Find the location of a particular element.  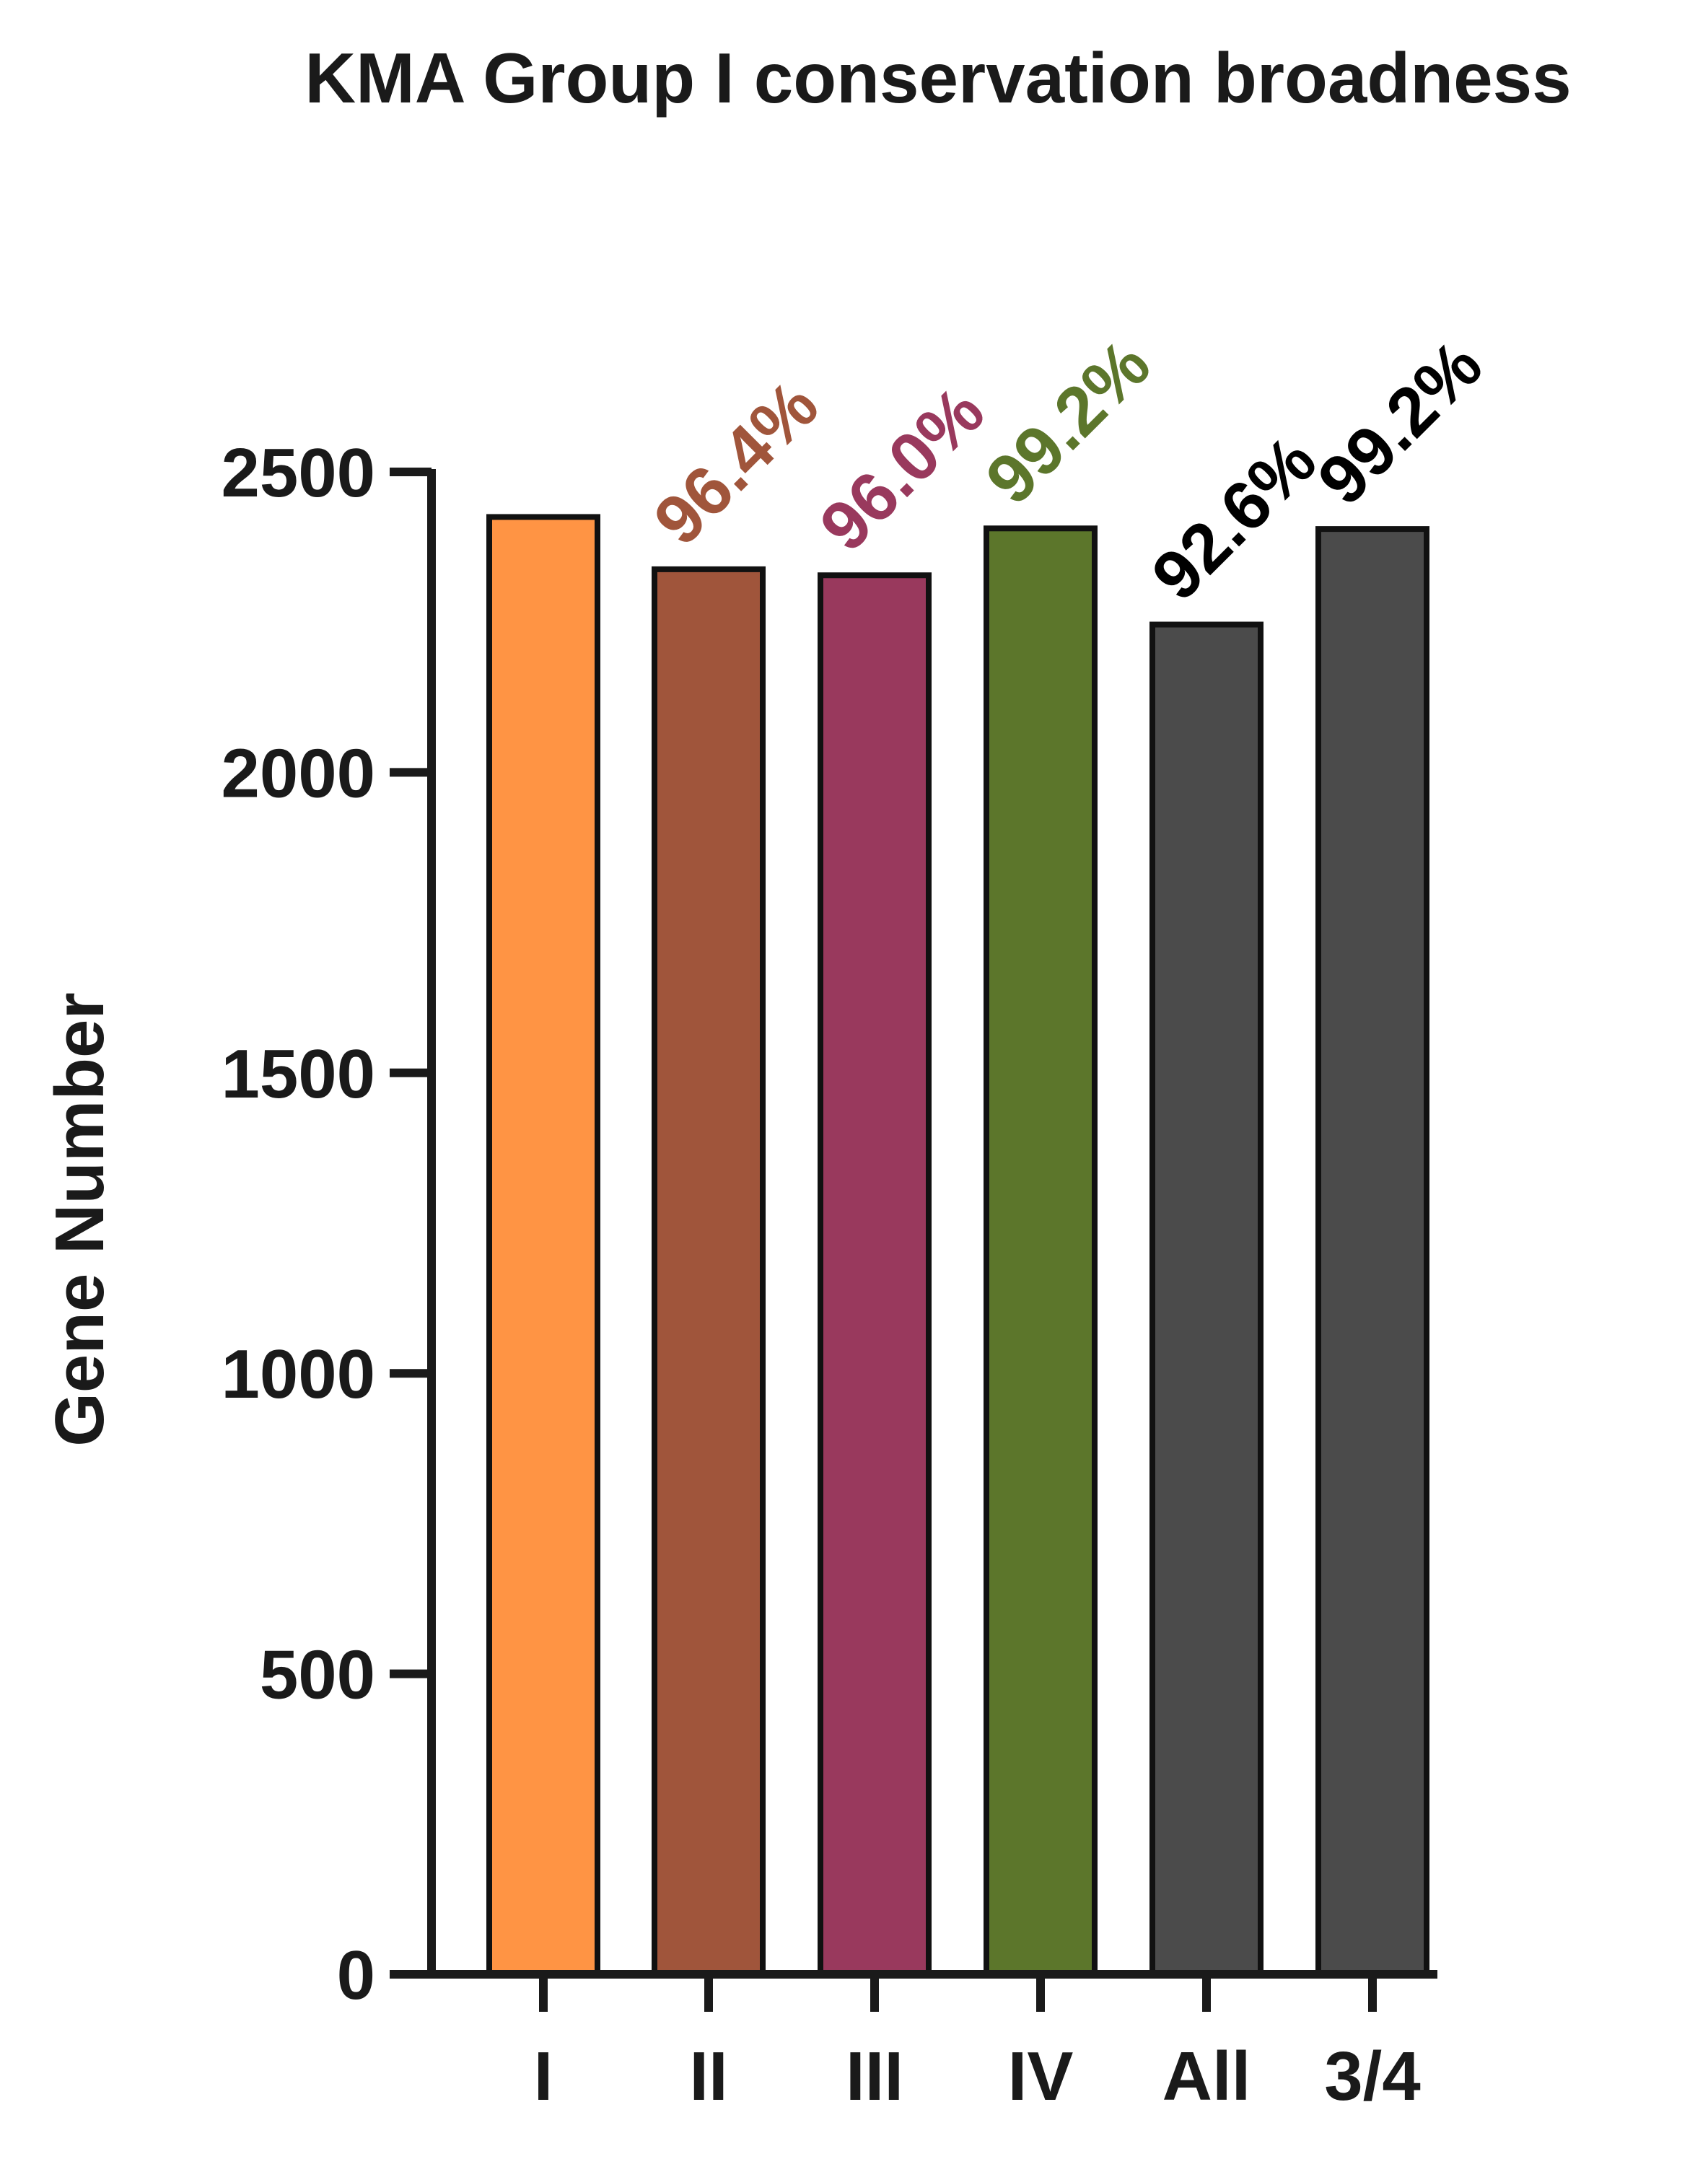

x-tick-label-all: All is located at coordinates (1206, 2076).